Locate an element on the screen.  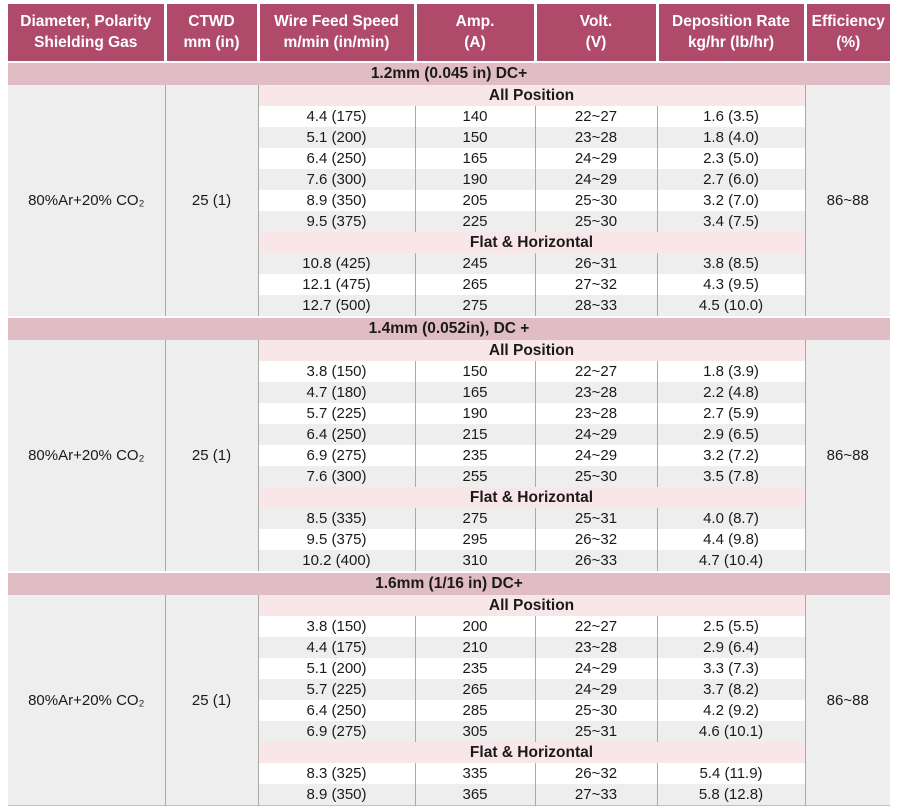
column-header-diameter-shielding-gas: Diameter, Polarity Shielding Gas is located at coordinates (86, 33).